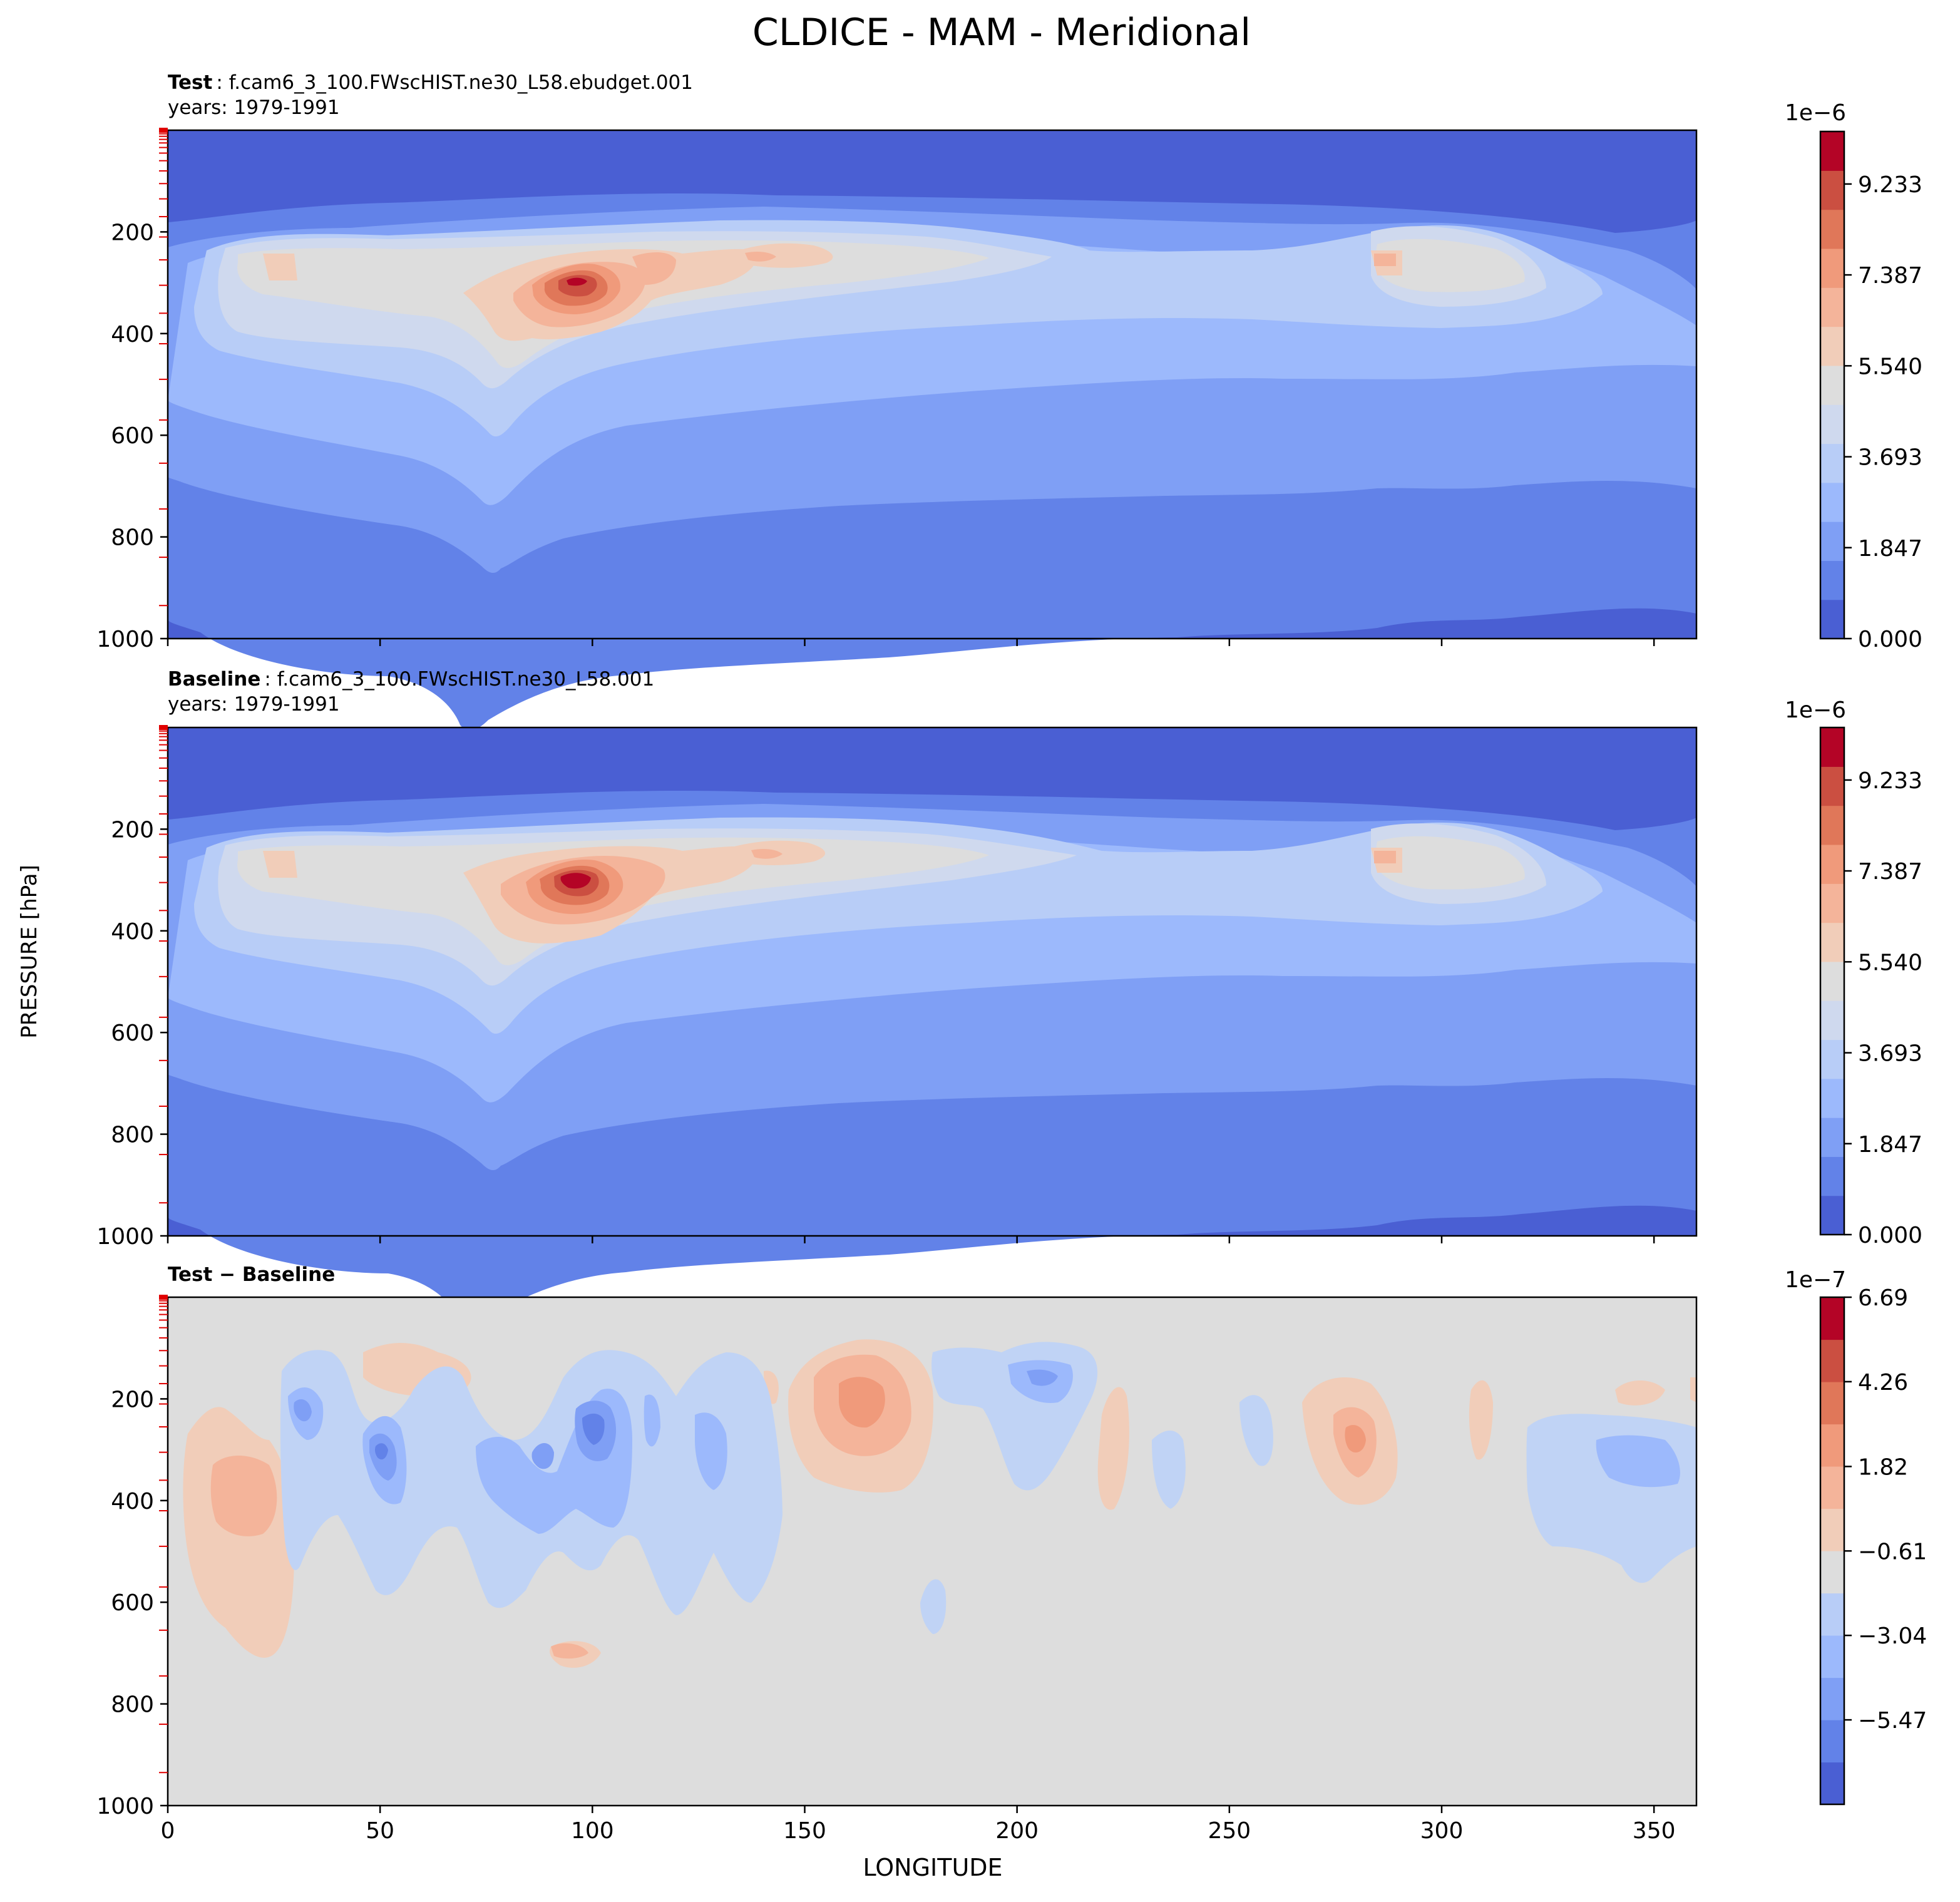 This screenshot has height=1902, width=1960. What do you see at coordinates (1442, 1831) in the screenshot?
I see `x-tick-label: 300` at bounding box center [1442, 1831].